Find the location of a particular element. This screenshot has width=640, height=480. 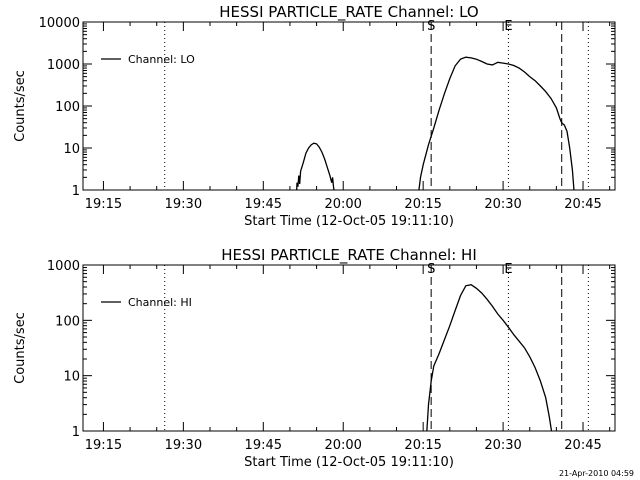

y-tick-label: 10000 is located at coordinates (59, 23).